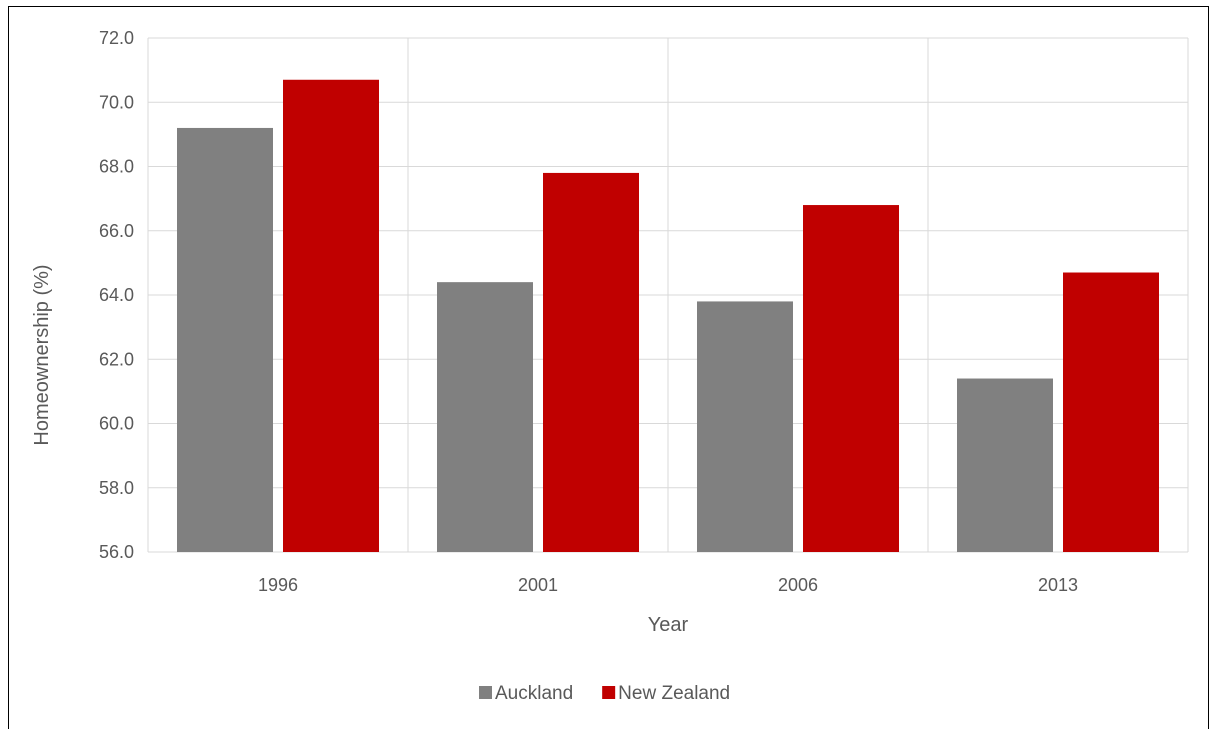 This screenshot has width=1216, height=729. Describe the element at coordinates (668, 585) in the screenshot. I see `x-axis-ticks: 1996 2001 2006 2013` at that location.